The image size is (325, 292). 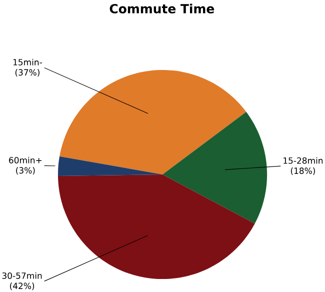 What do you see at coordinates (27, 62) in the screenshot?
I see `slice-label: 15min-` at bounding box center [27, 62].